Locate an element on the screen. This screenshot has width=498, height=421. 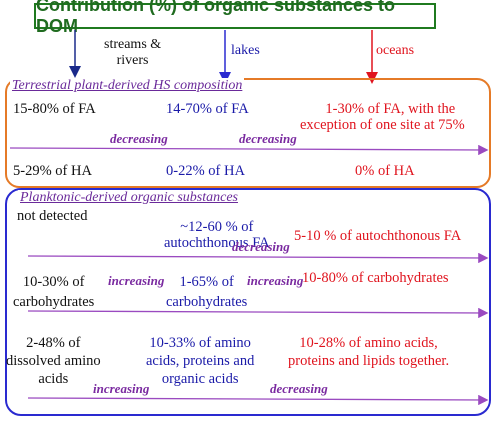
planktonic-amino-trend-2: decreasing is located at coordinates (299, 388).